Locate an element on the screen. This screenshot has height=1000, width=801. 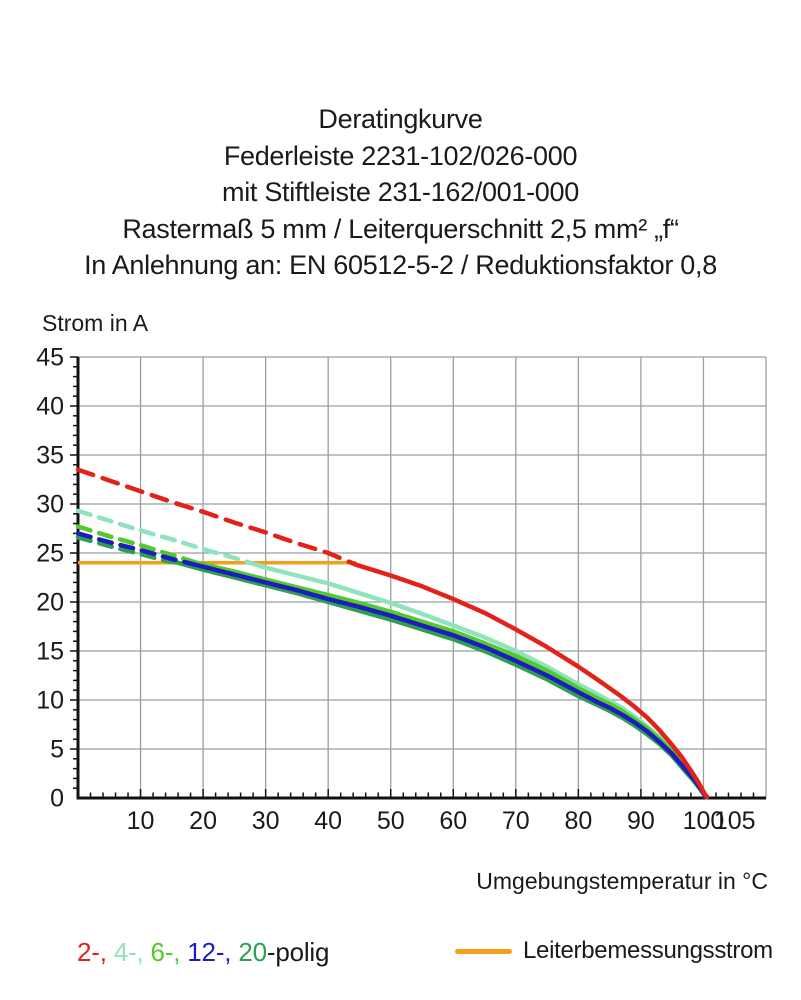
x-tick-label: 10 is located at coordinates (141, 821).